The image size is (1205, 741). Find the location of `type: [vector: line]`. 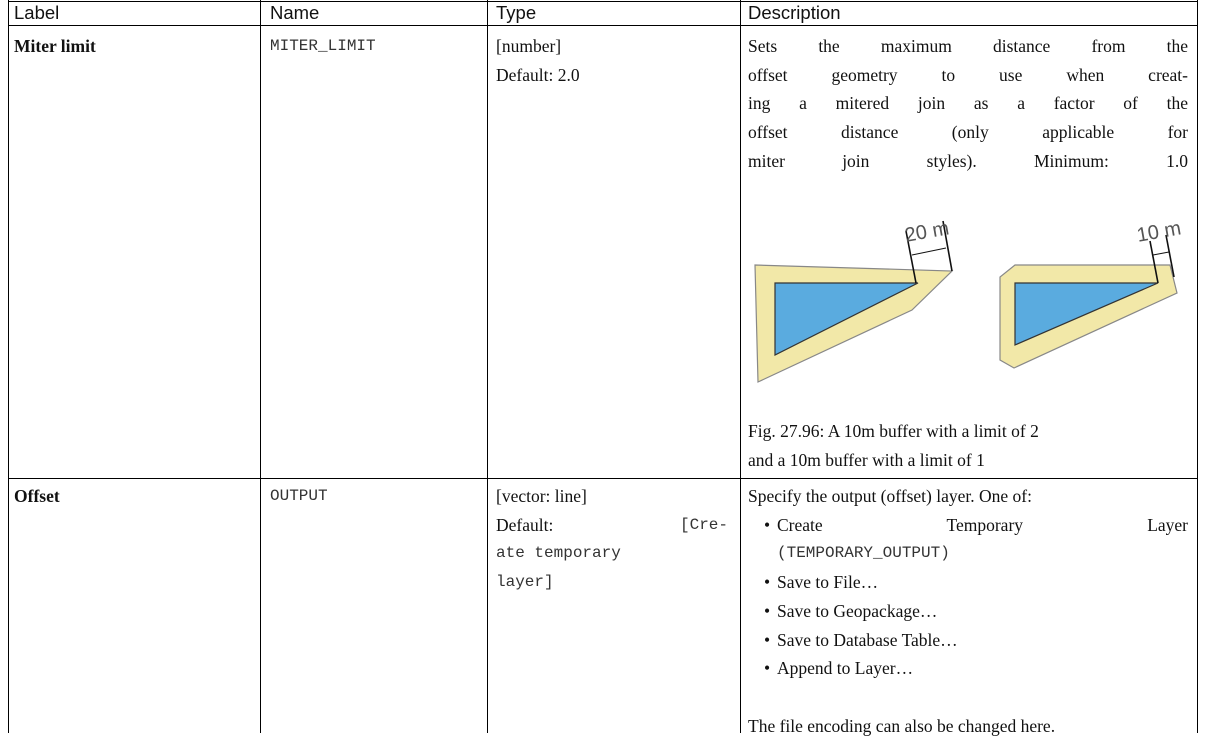

type: [vector: line] is located at coordinates (541, 496).